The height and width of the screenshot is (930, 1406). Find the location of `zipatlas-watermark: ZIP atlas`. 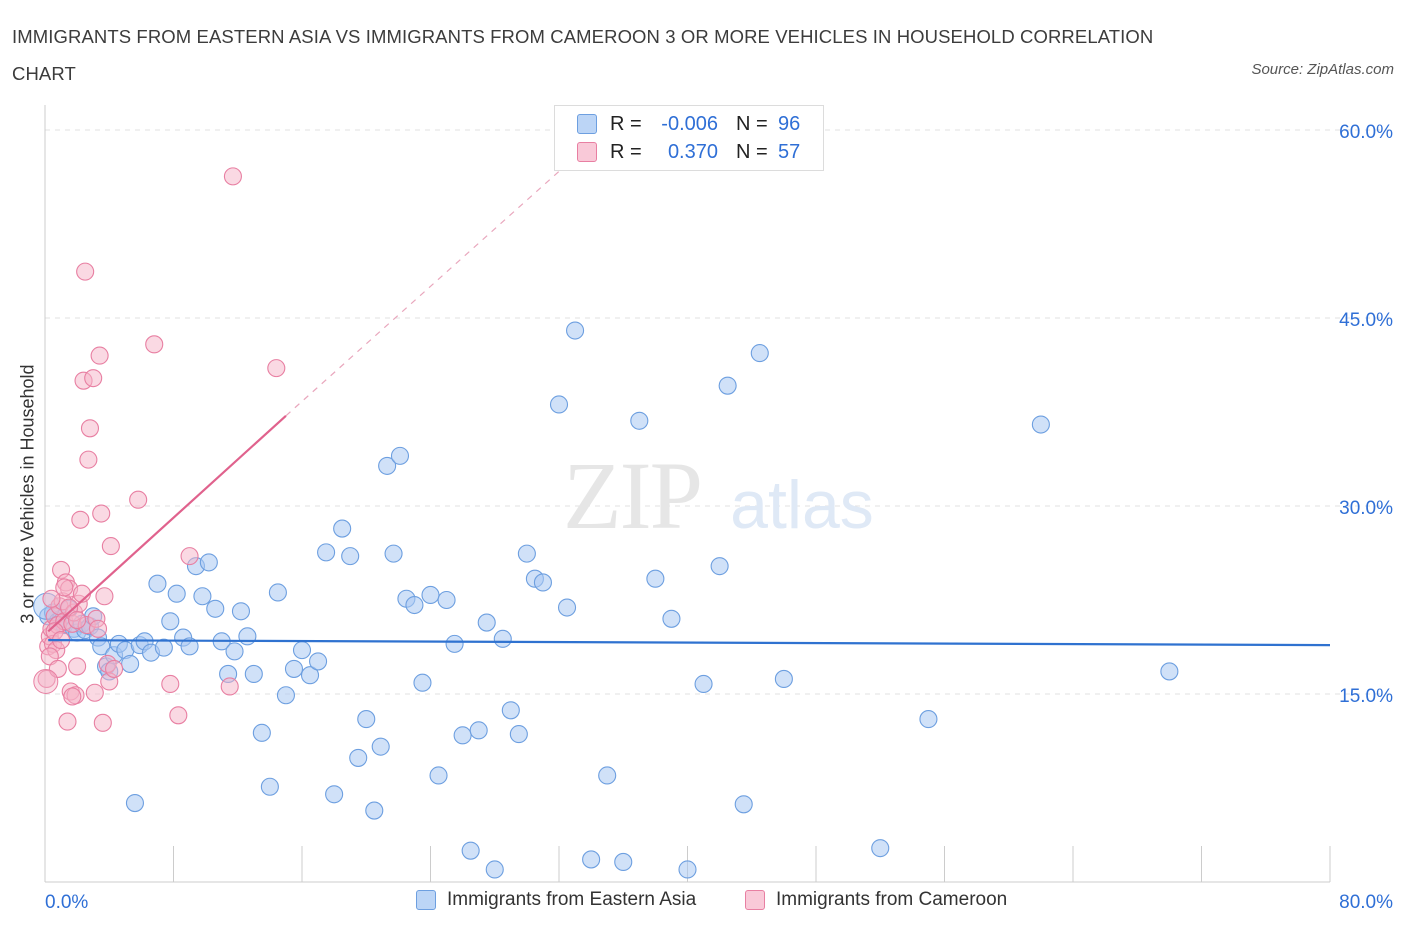

zipatlas-watermark: ZIP atlas is located at coordinates (718, 495).